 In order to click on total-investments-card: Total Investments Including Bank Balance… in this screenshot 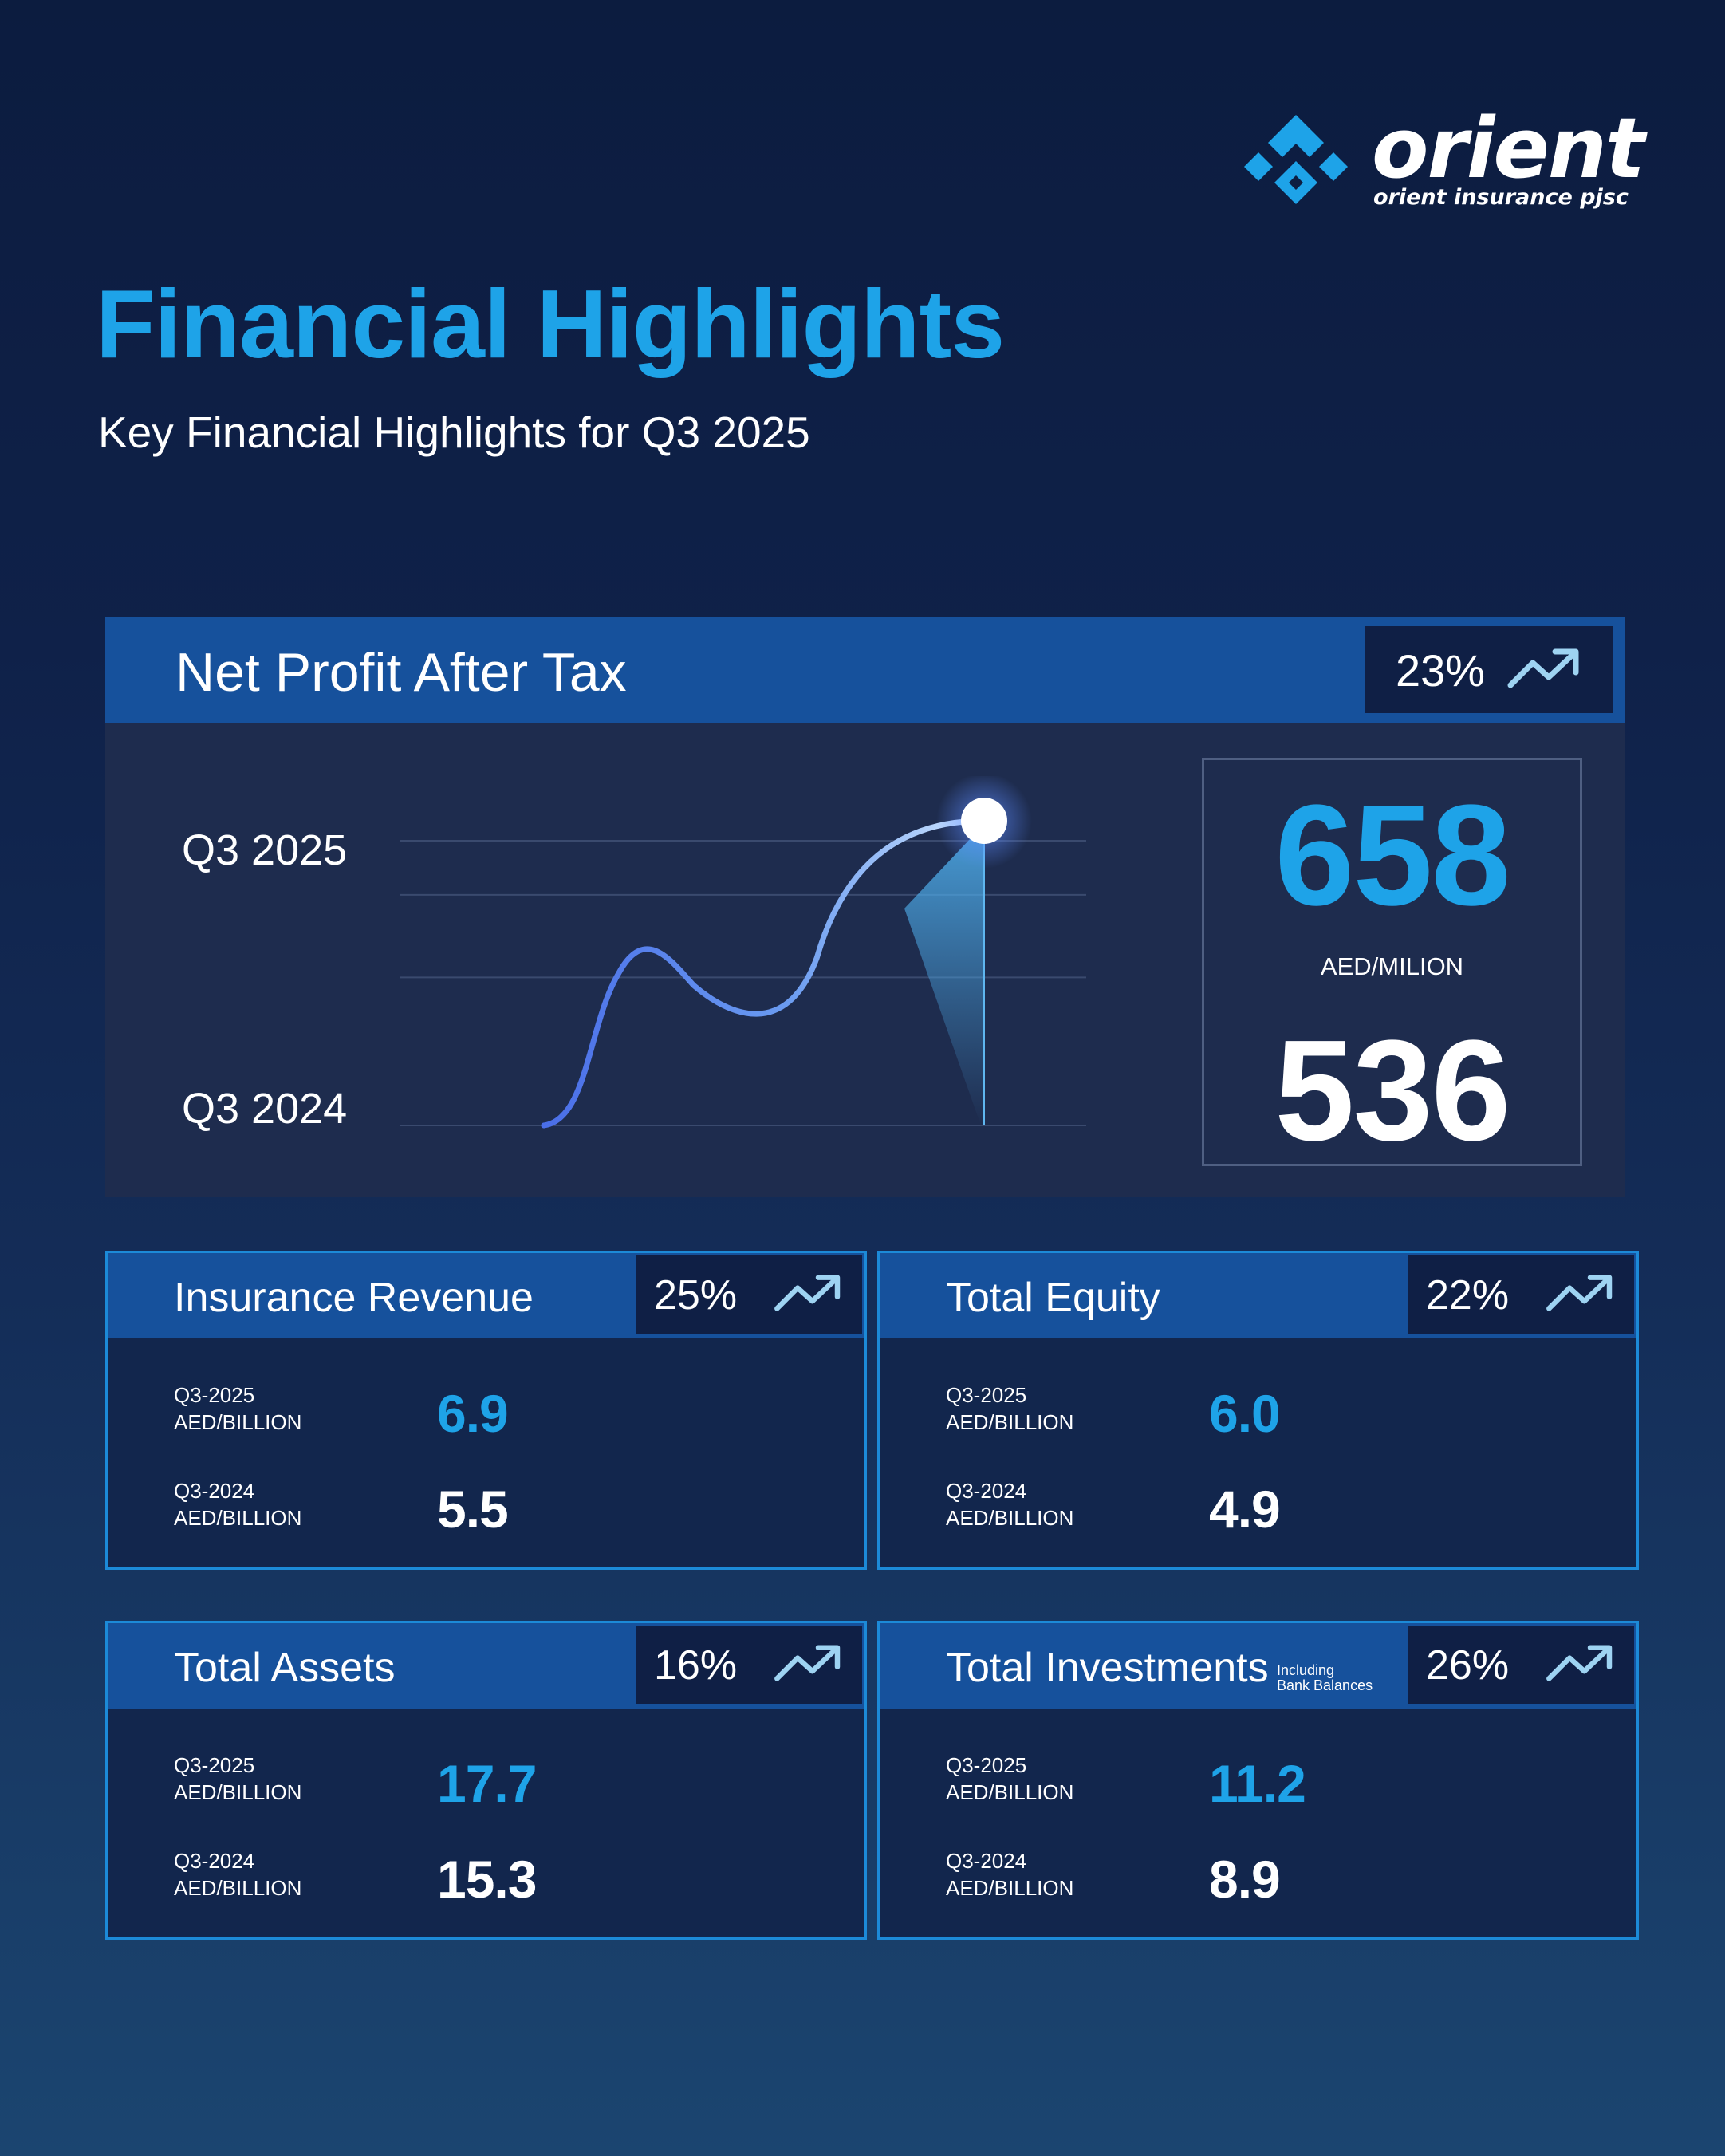, I will do `click(1258, 1781)`.